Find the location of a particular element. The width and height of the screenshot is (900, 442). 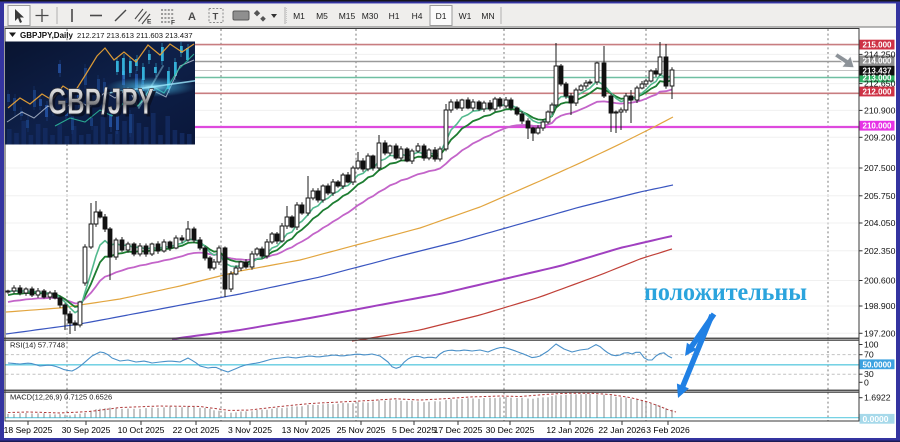

svg-text: MACD(12,26,9) 0.7125 0.6526 is located at coordinates (61, 397).